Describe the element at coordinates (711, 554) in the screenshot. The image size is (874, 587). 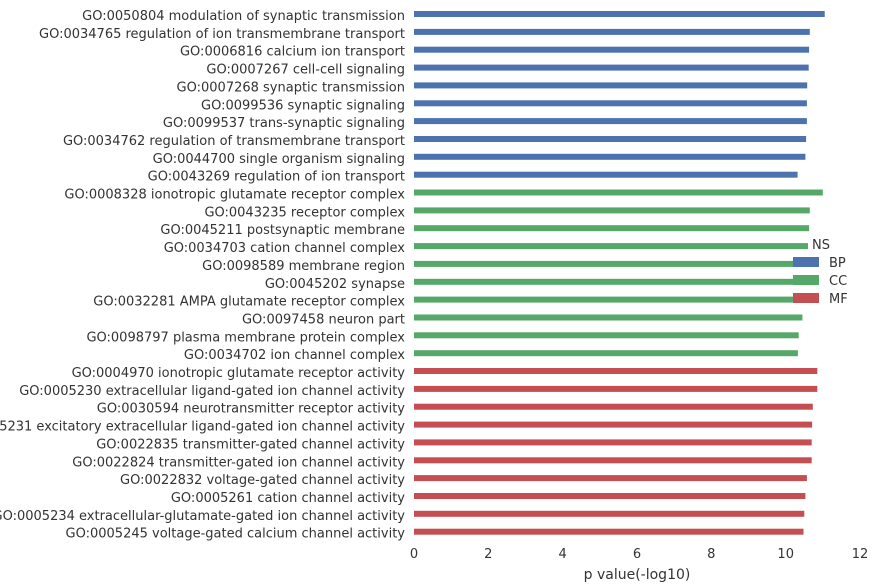
I see `x-tick-label: 8` at that location.